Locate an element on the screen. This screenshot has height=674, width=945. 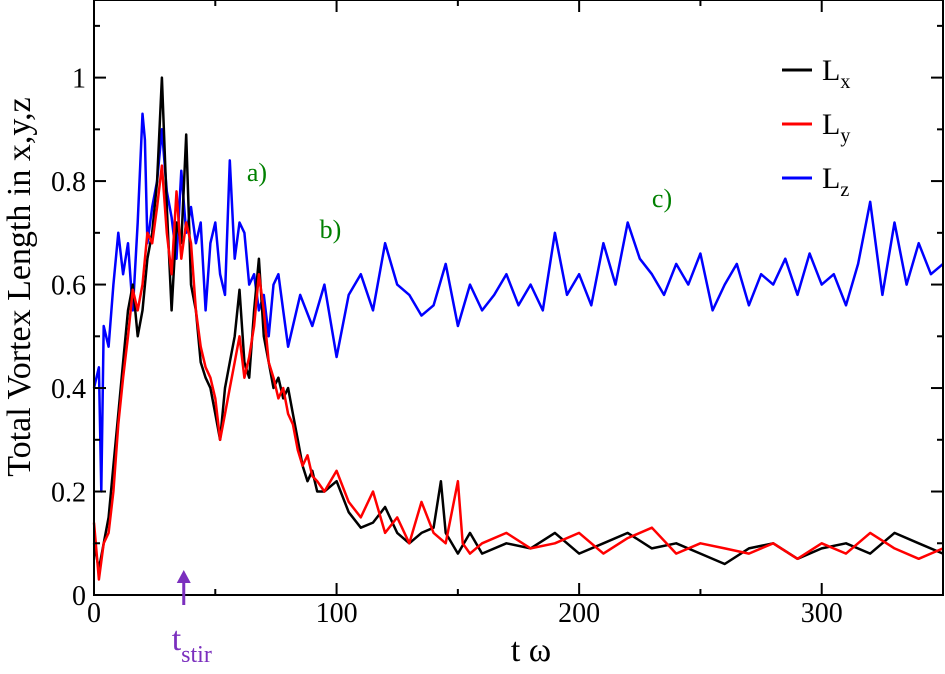
t-stir-label-sub: stir is located at coordinates (196, 655).